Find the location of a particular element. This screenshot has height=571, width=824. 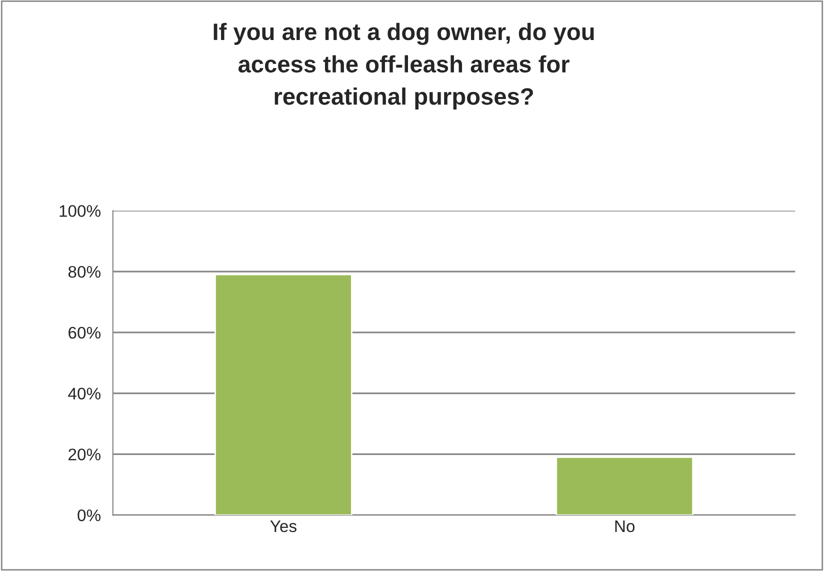

x-tick-label: Yes is located at coordinates (283, 526).